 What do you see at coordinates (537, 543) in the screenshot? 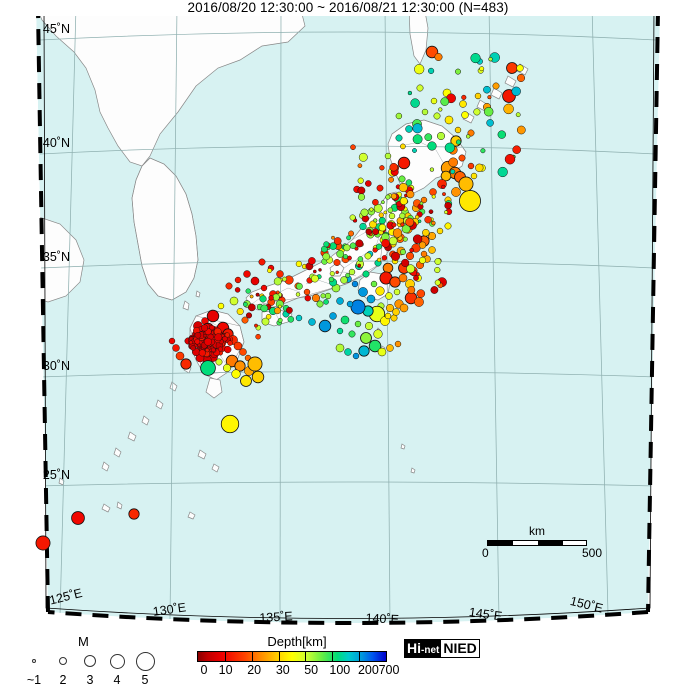
I see `scale-bar-graphic` at bounding box center [537, 543].